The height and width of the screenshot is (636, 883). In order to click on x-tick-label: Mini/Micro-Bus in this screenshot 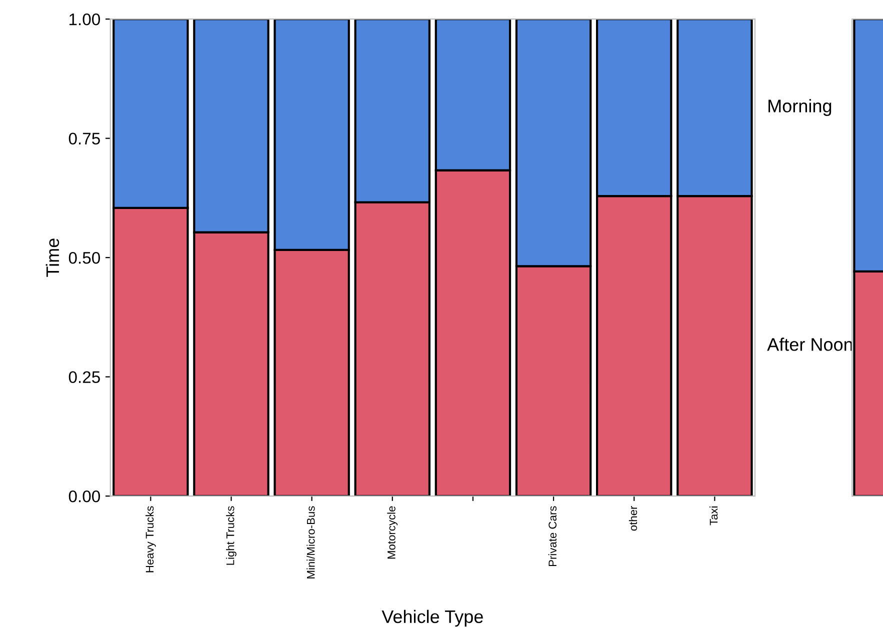, I will do `click(310, 542)`.